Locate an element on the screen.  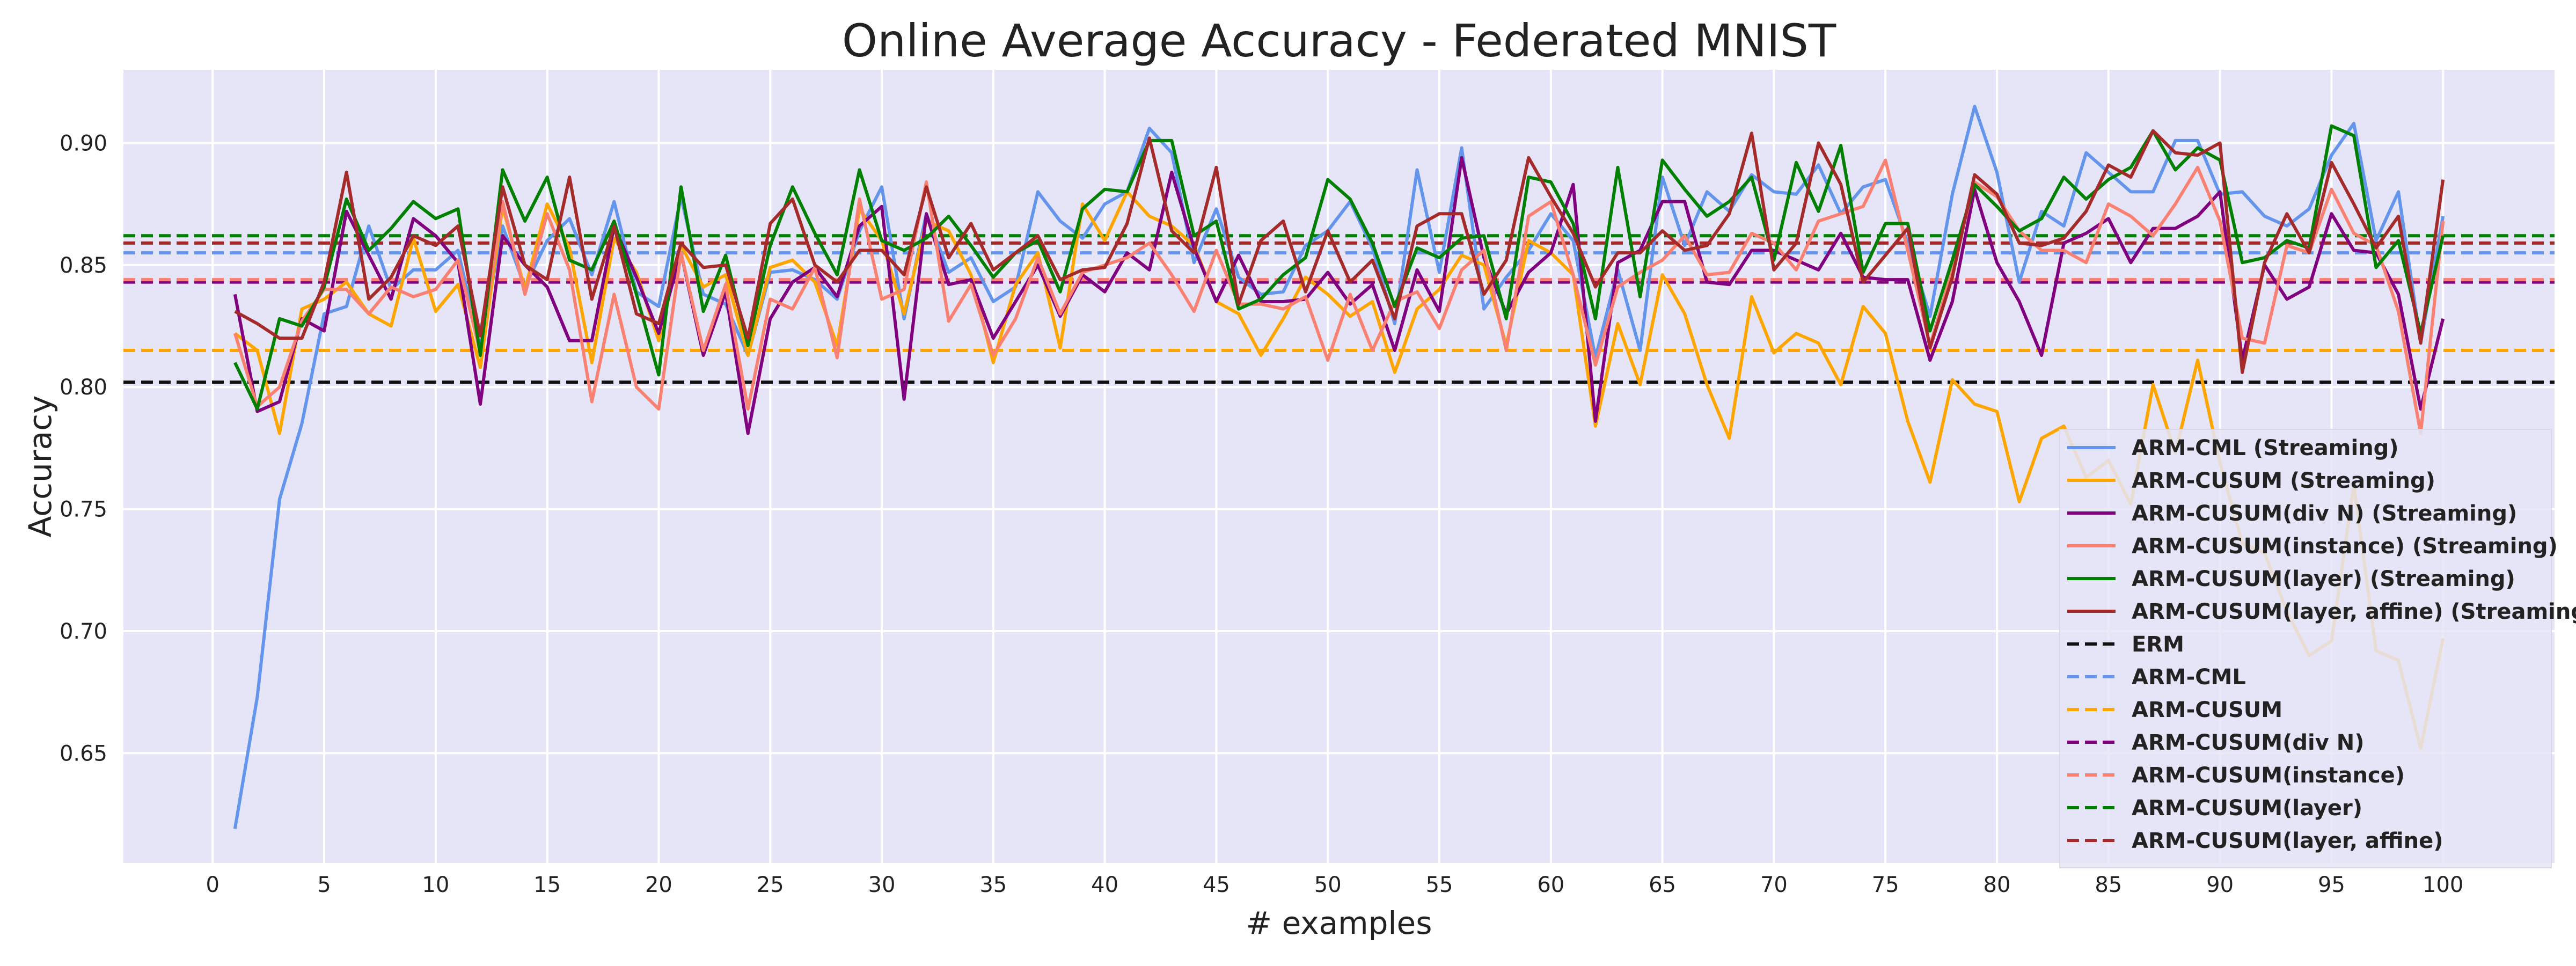
y-tick-label: 0.70 is located at coordinates (83, 631).